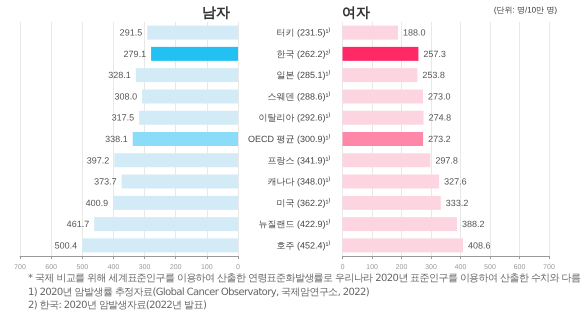 This screenshot has width=587, height=314. Describe the element at coordinates (105, 181) in the screenshot. I see `data-label: 373.7` at that location.